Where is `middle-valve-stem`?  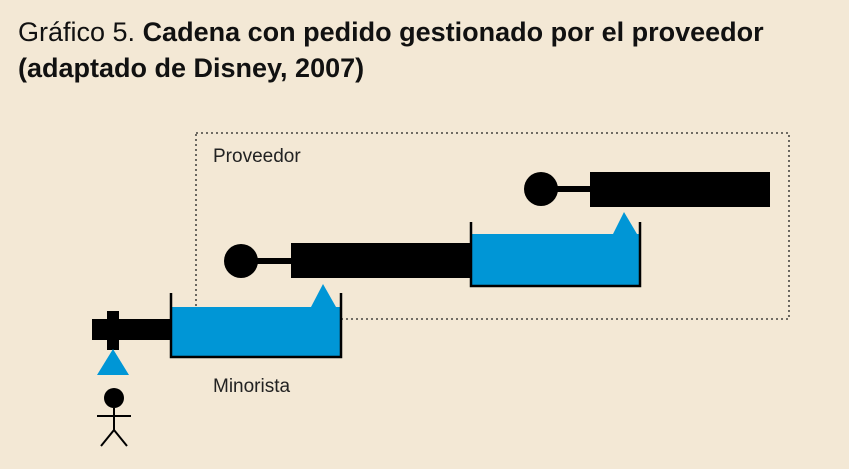
middle-valve-stem is located at coordinates (273, 261).